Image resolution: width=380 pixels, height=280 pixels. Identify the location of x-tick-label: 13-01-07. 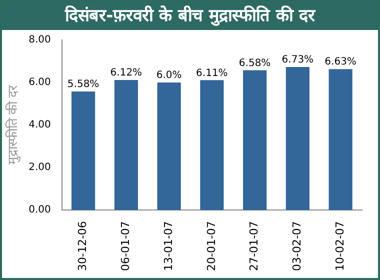
(168, 246).